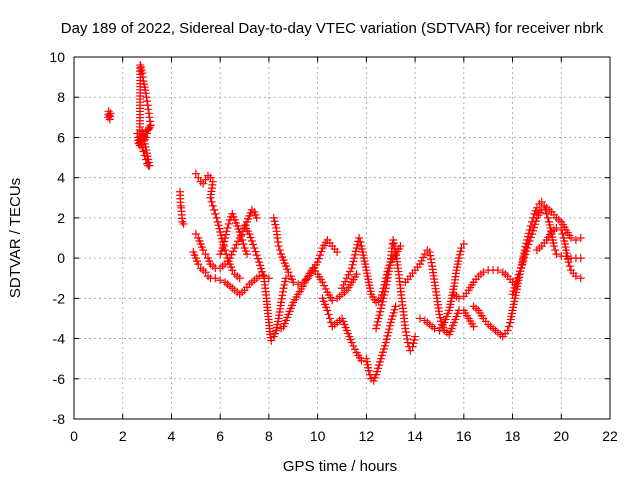  What do you see at coordinates (61, 137) in the screenshot?
I see `y-tick-label: 6` at bounding box center [61, 137].